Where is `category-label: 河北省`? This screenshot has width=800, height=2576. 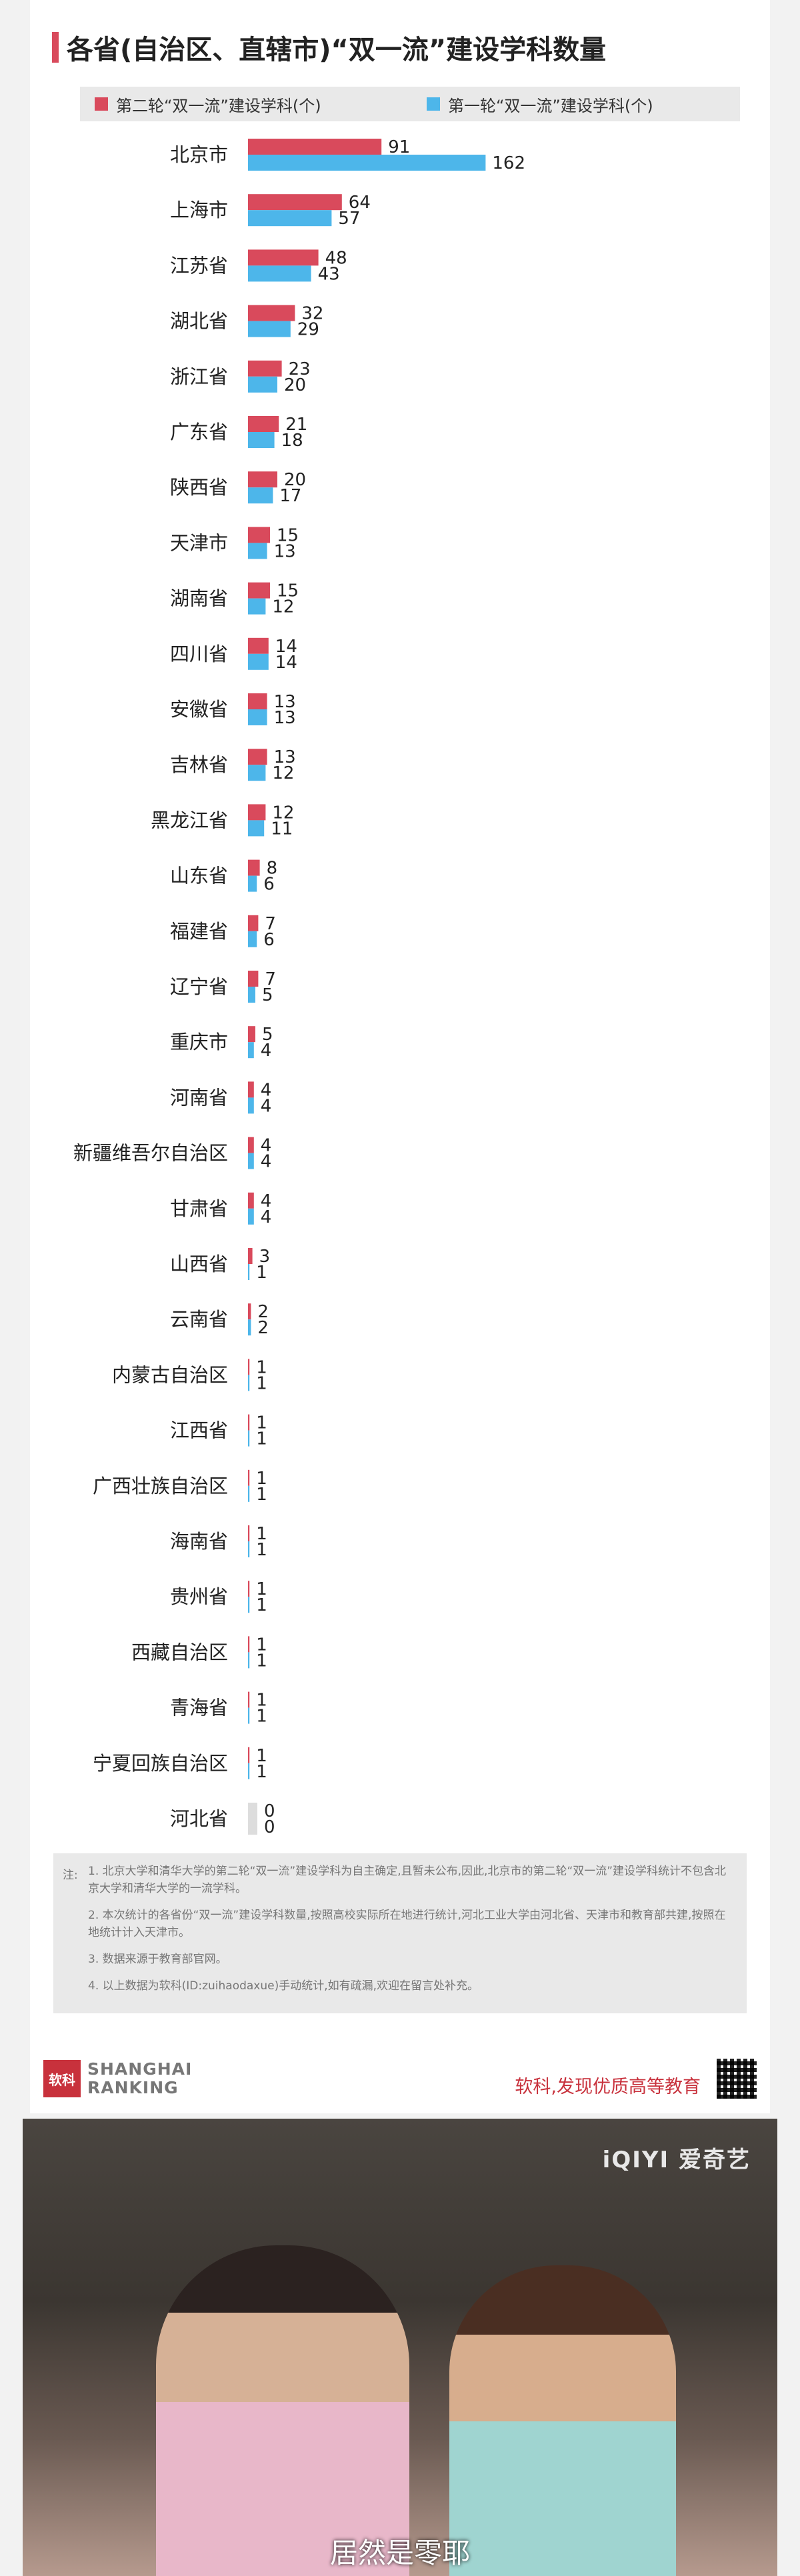 category-label: 河北省 is located at coordinates (199, 1818).